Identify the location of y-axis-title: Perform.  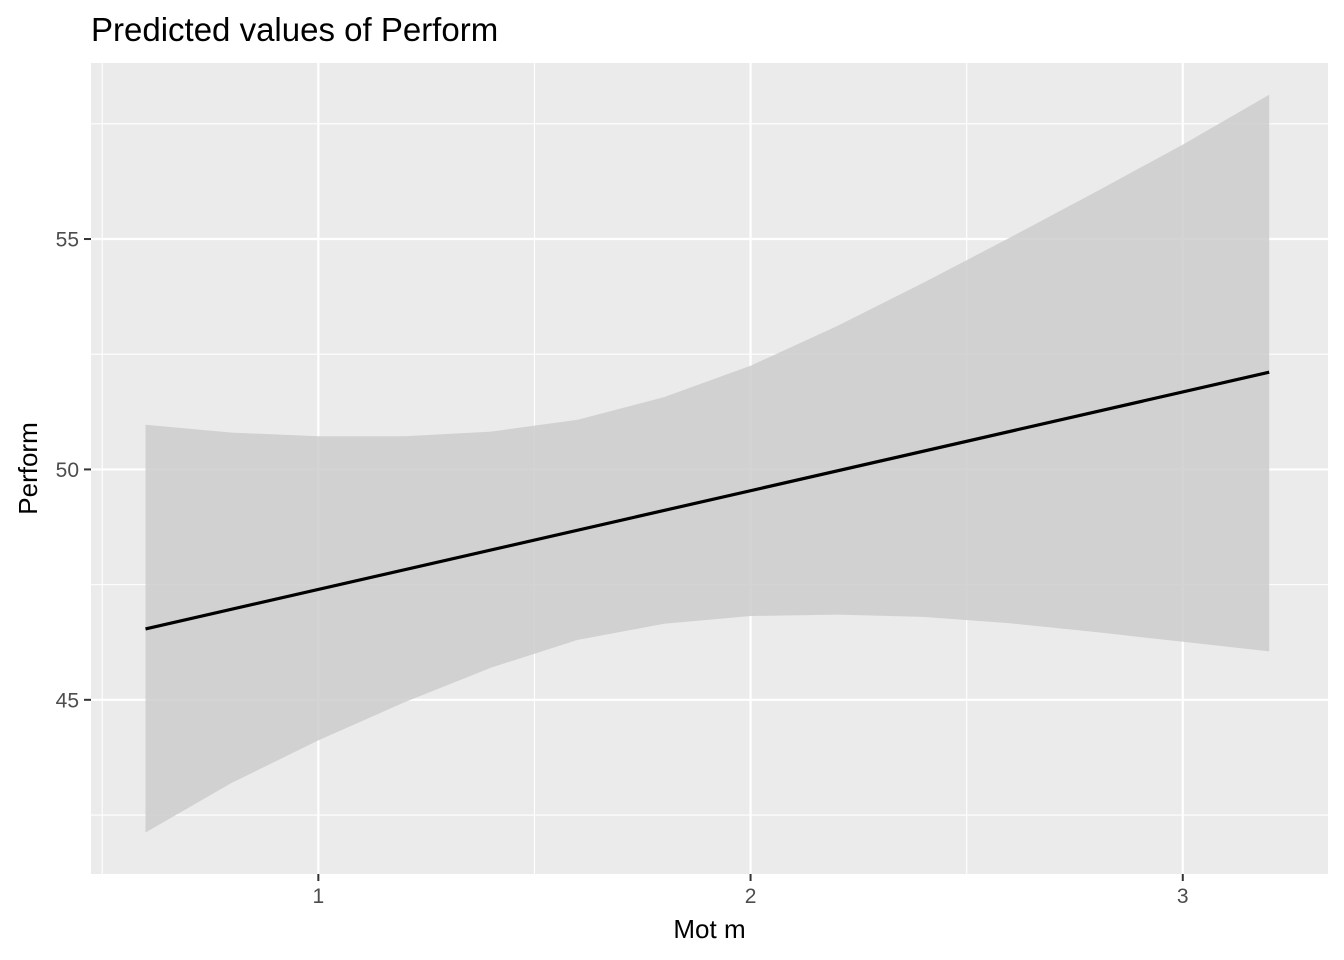
(28, 468).